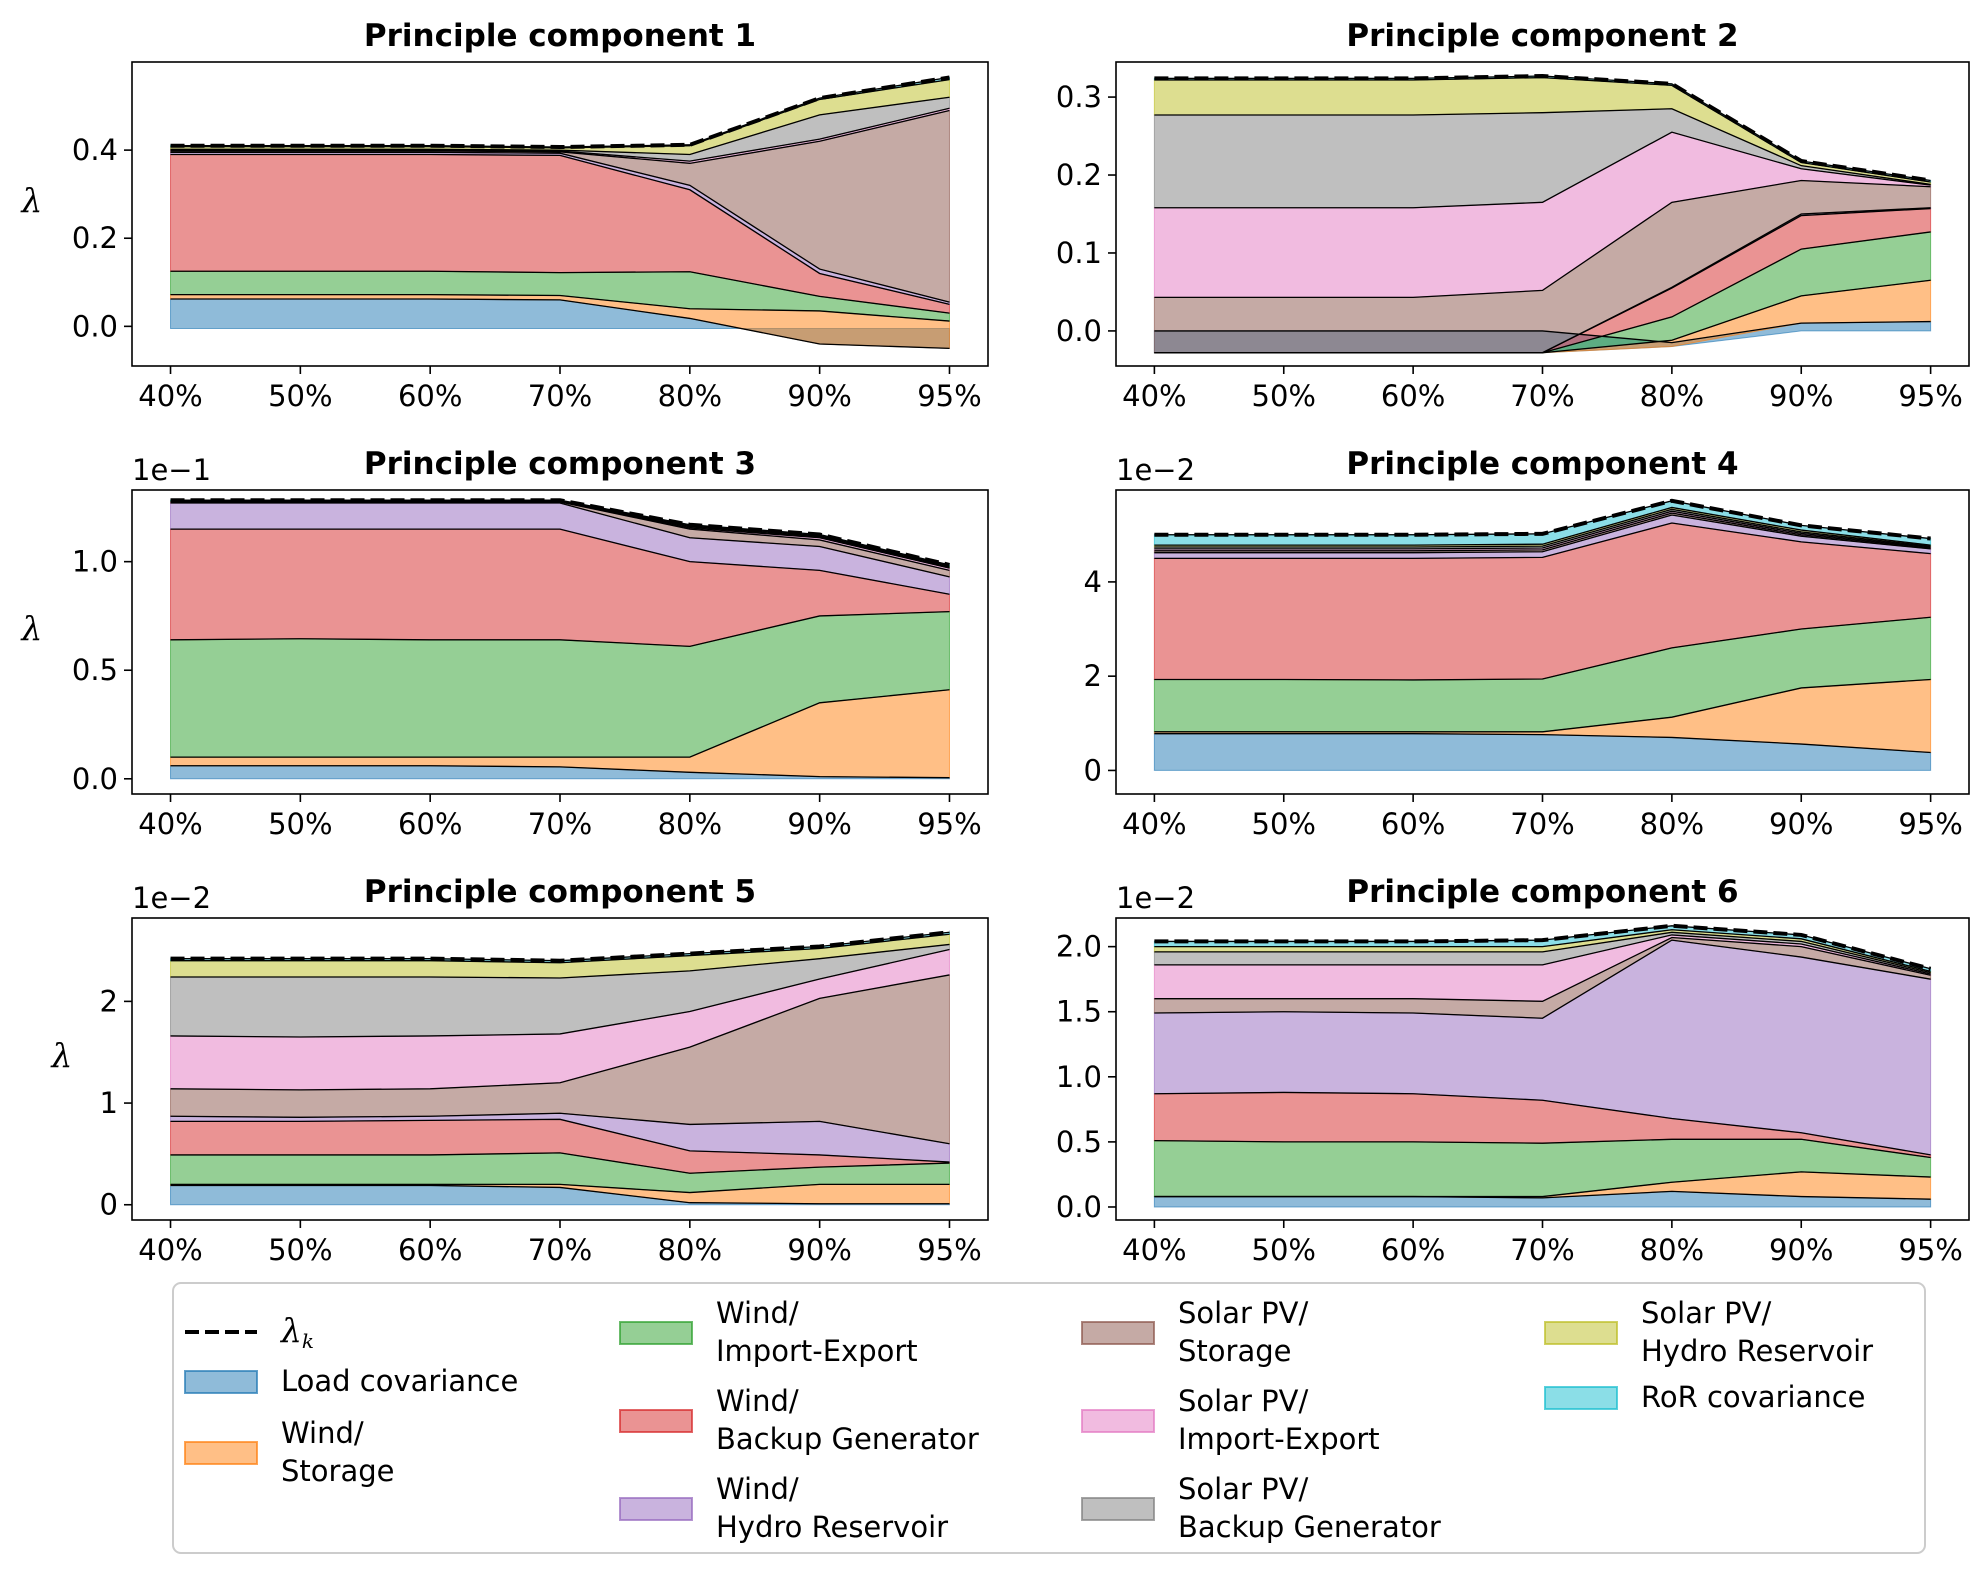  What do you see at coordinates (1309, 1527) in the screenshot?
I see `legend-label: Backup Generator` at bounding box center [1309, 1527].